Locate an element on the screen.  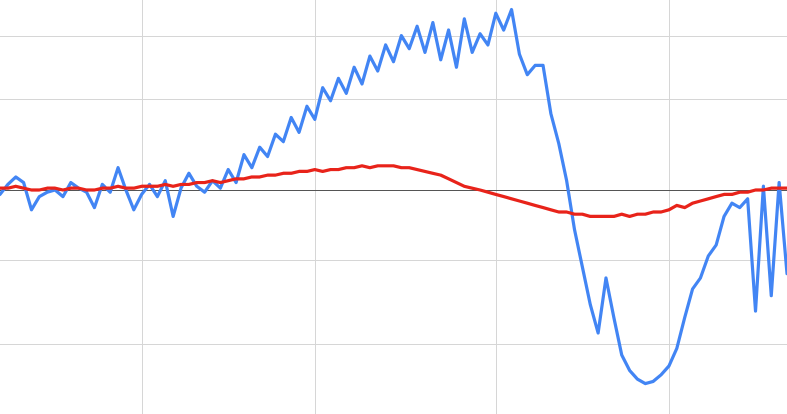
series-line-red-series is located at coordinates (393, 191).